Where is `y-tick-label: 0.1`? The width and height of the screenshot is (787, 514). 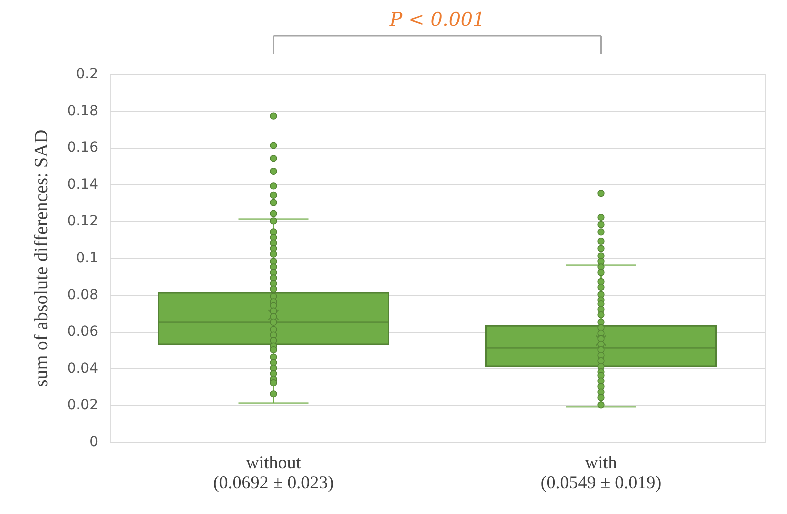 y-tick-label: 0.1 is located at coordinates (87, 258).